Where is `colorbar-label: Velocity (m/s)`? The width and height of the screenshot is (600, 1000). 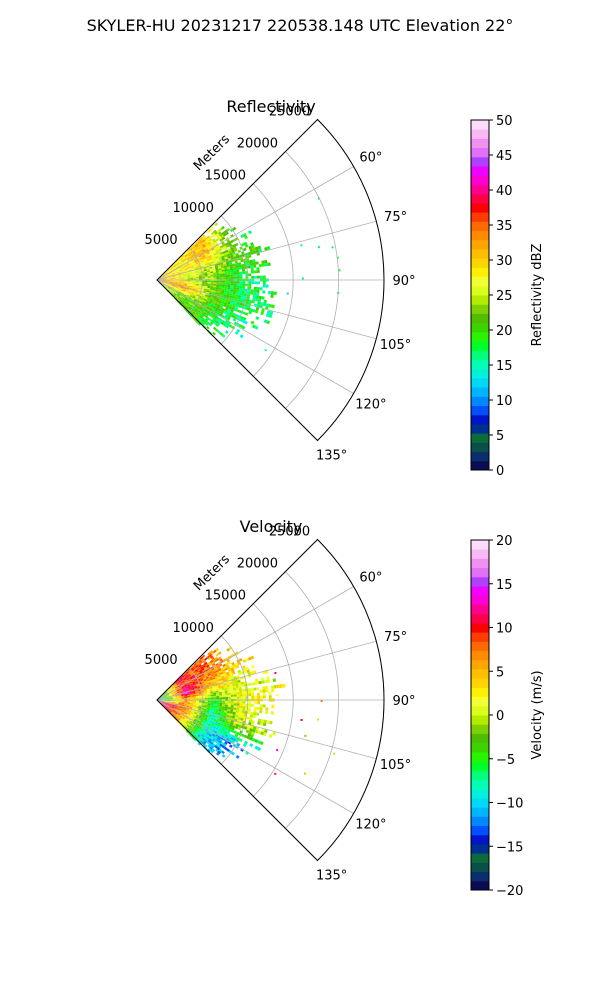 colorbar-label: Velocity (m/s) is located at coordinates (537, 714).